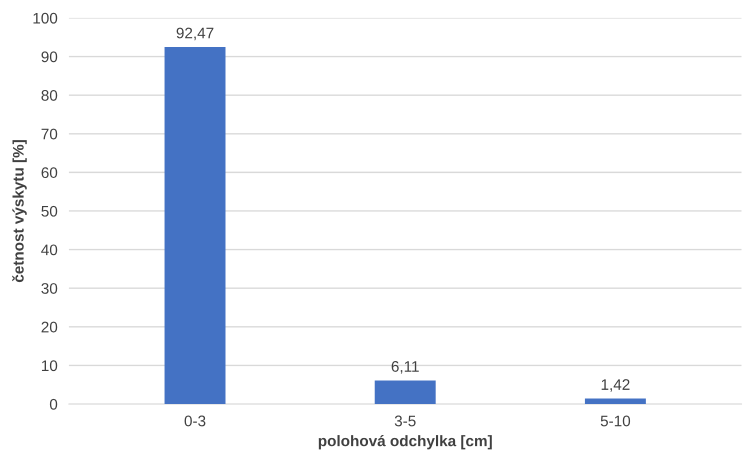 This screenshot has width=749, height=472. What do you see at coordinates (49, 211) in the screenshot?
I see `y-tick-label: 50` at bounding box center [49, 211].